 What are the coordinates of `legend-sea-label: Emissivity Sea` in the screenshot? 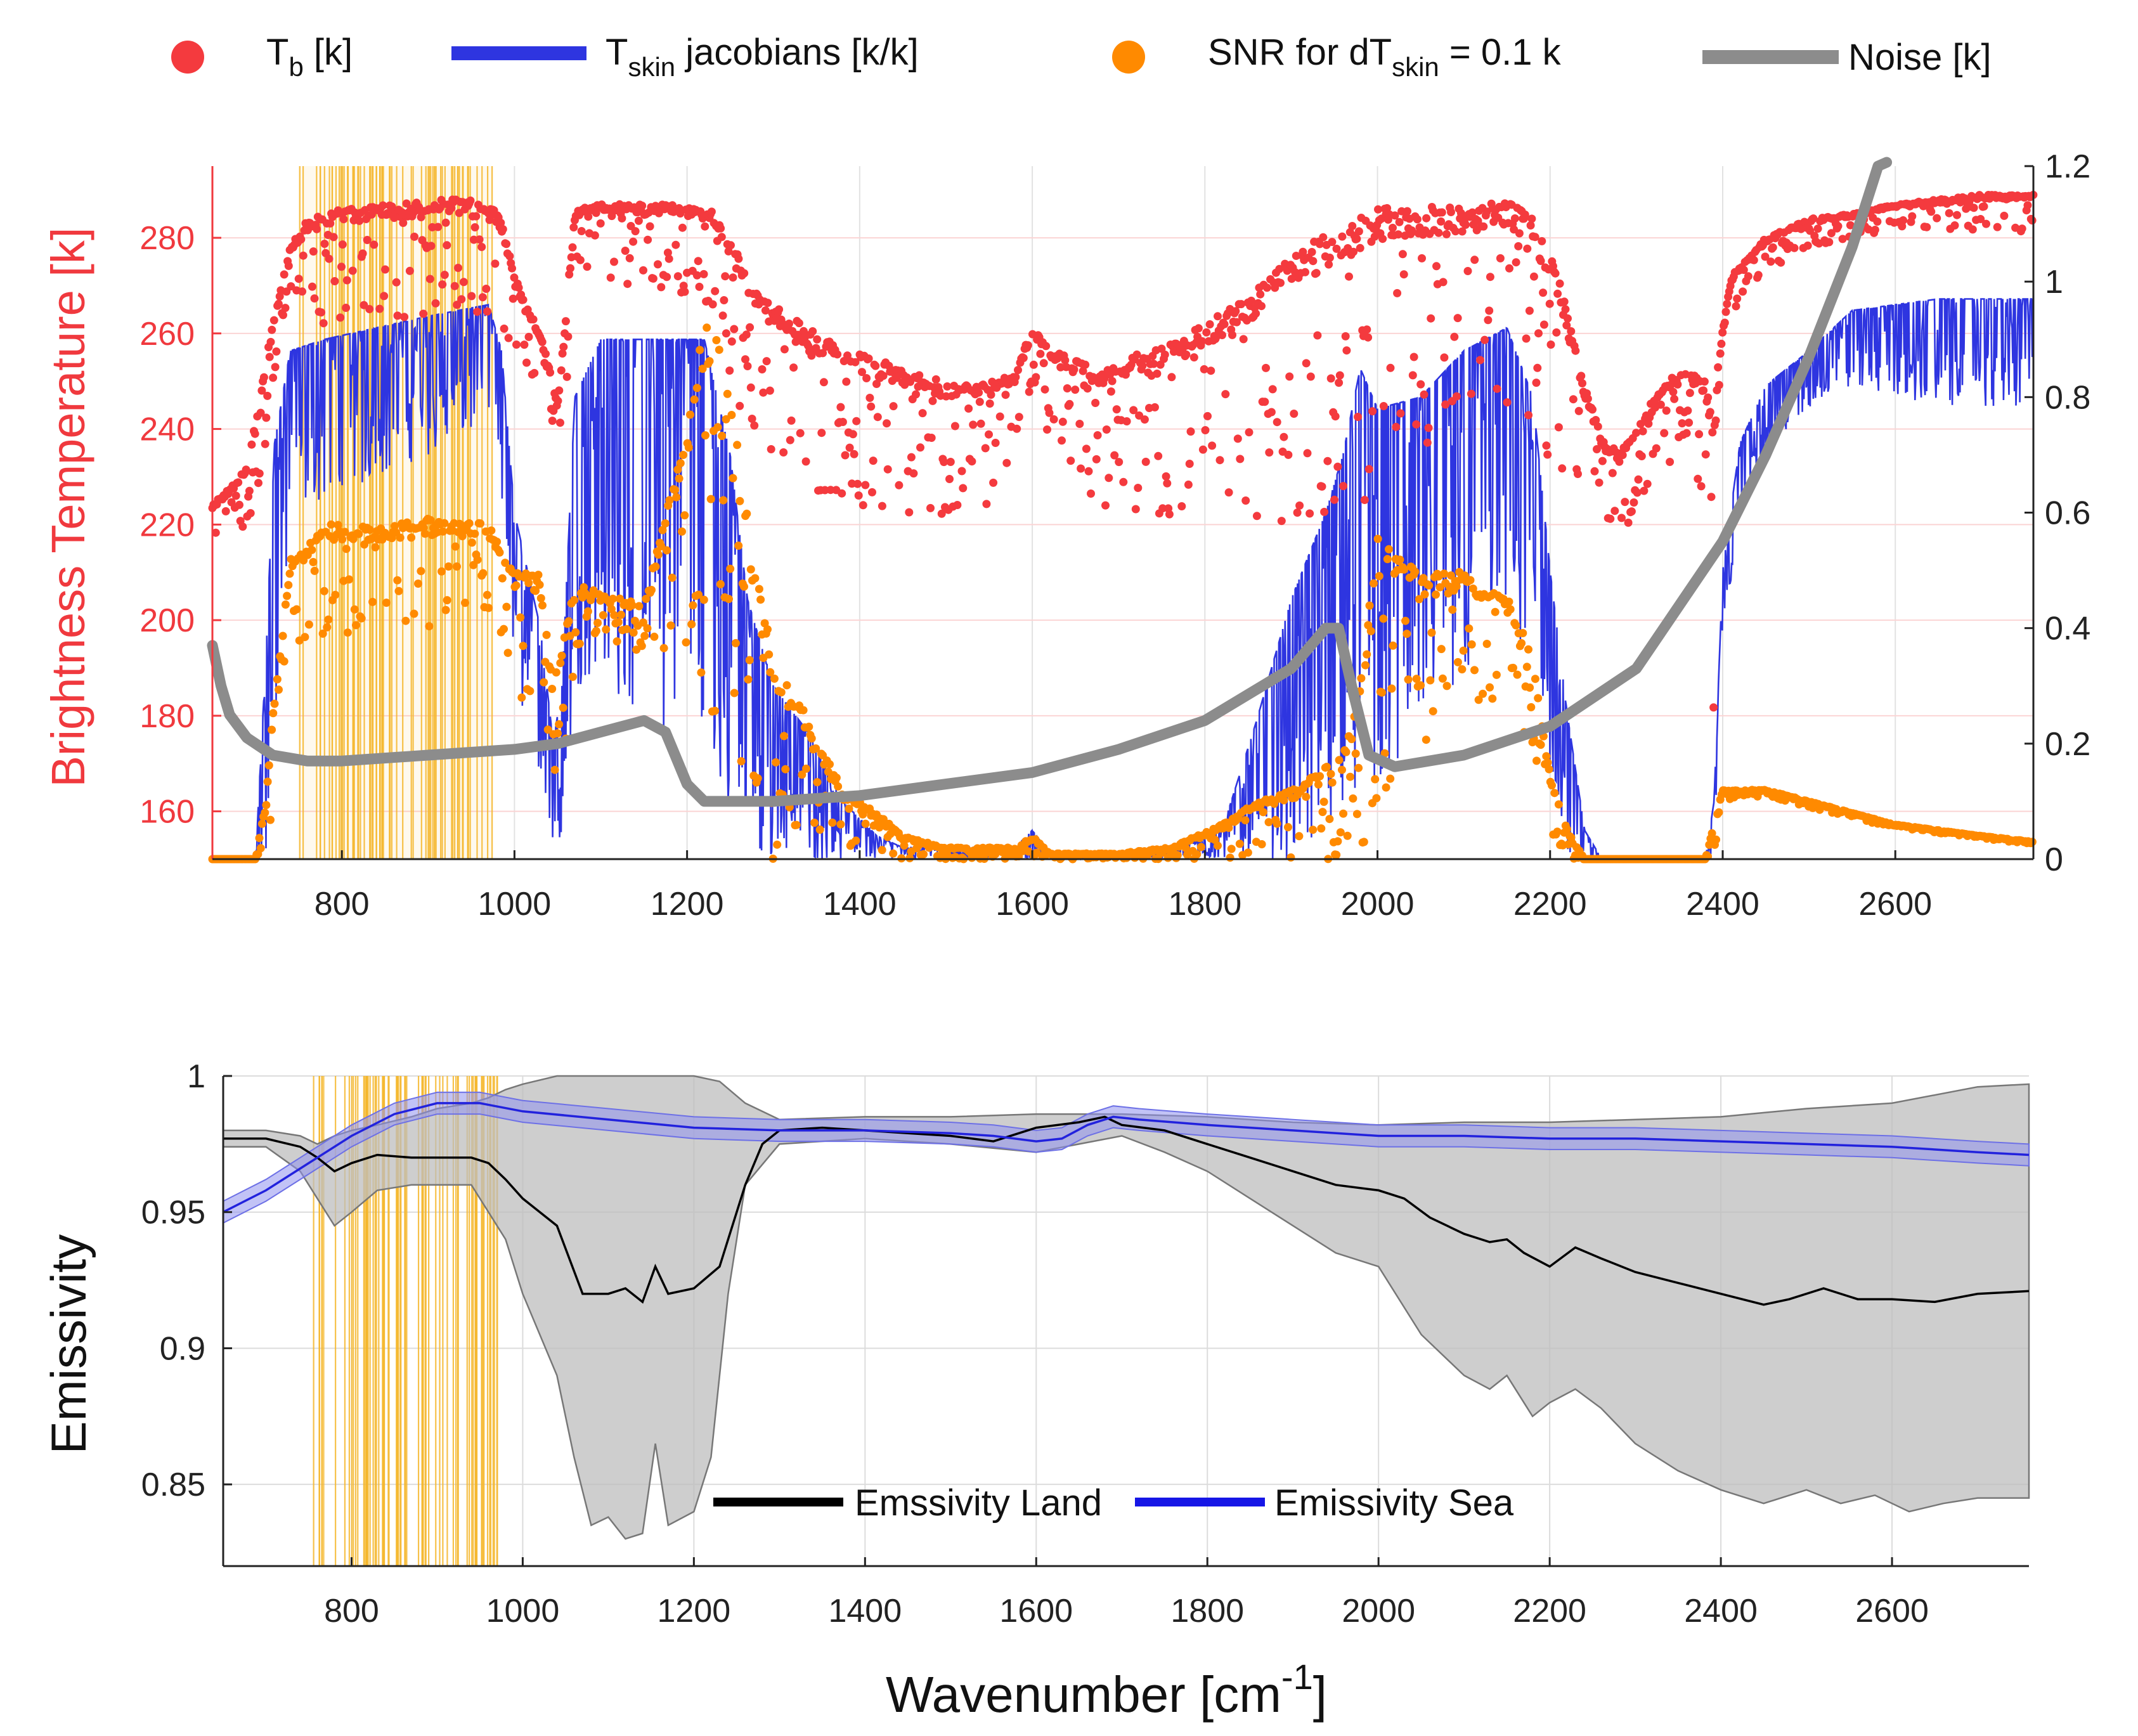 It's located at (1394, 1503).